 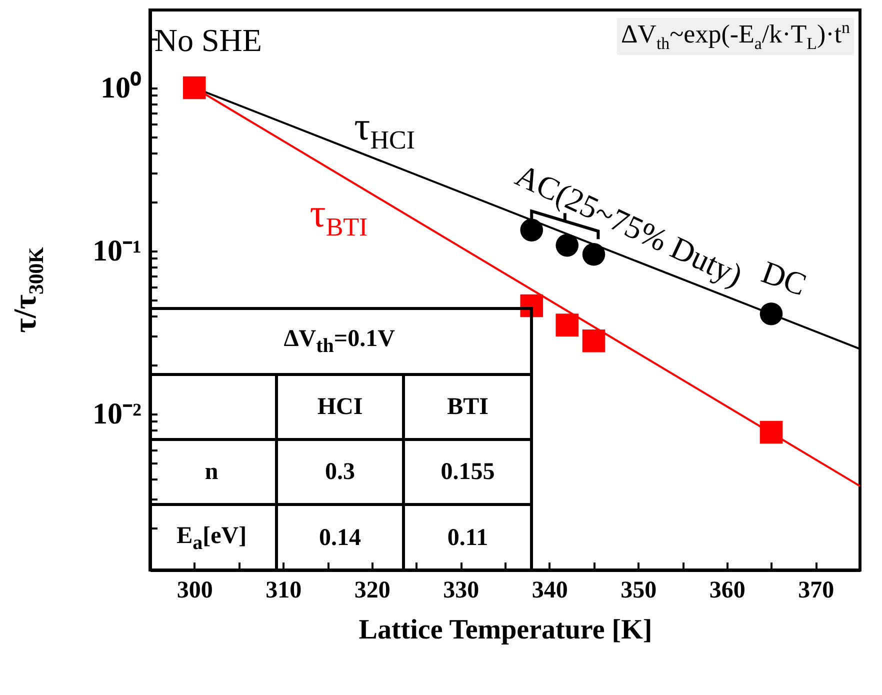 I want to click on x-tick-label: 310, so click(x=284, y=591).